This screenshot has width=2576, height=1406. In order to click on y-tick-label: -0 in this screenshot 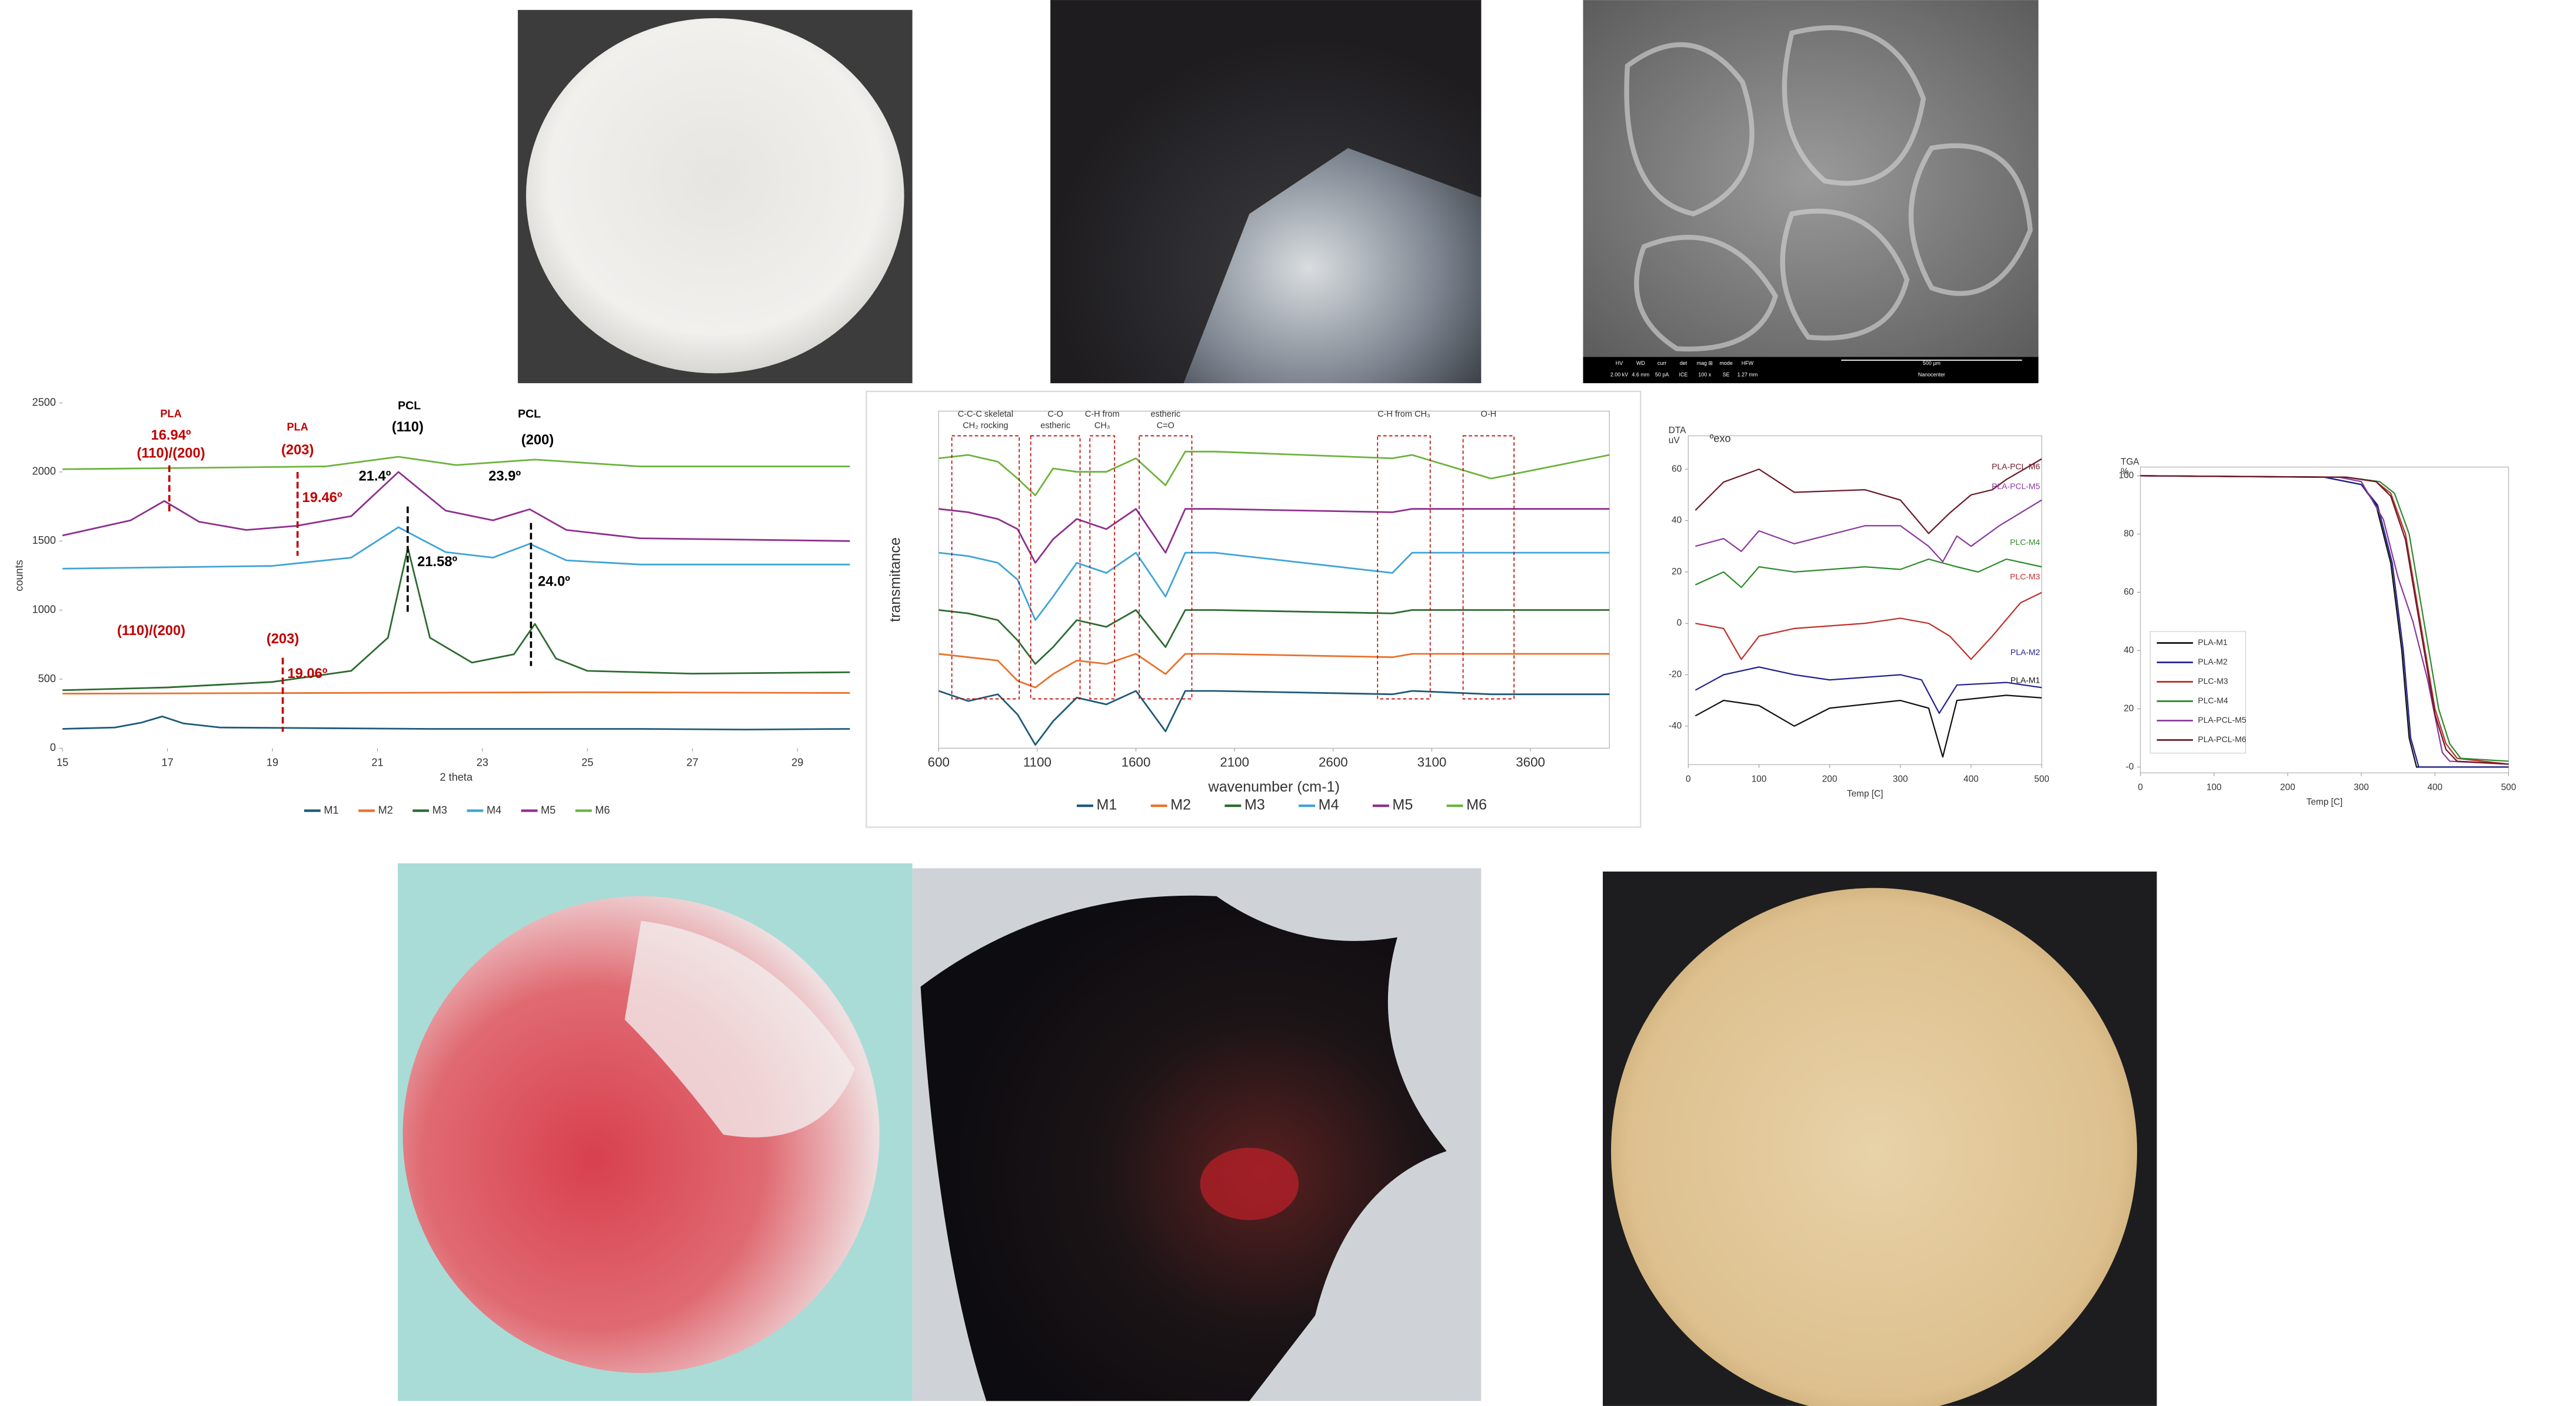, I will do `click(2130, 767)`.